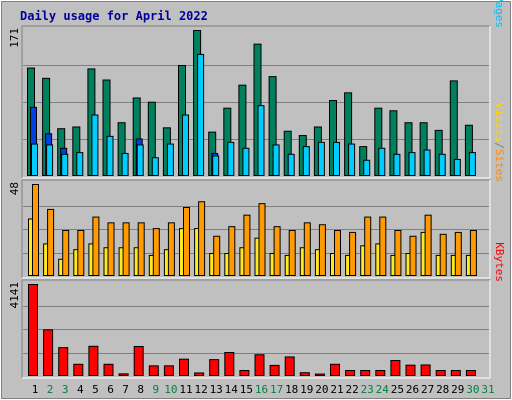  Describe the element at coordinates (291, 389) in the screenshot. I see `x-tick-label-day-18: 18` at that location.